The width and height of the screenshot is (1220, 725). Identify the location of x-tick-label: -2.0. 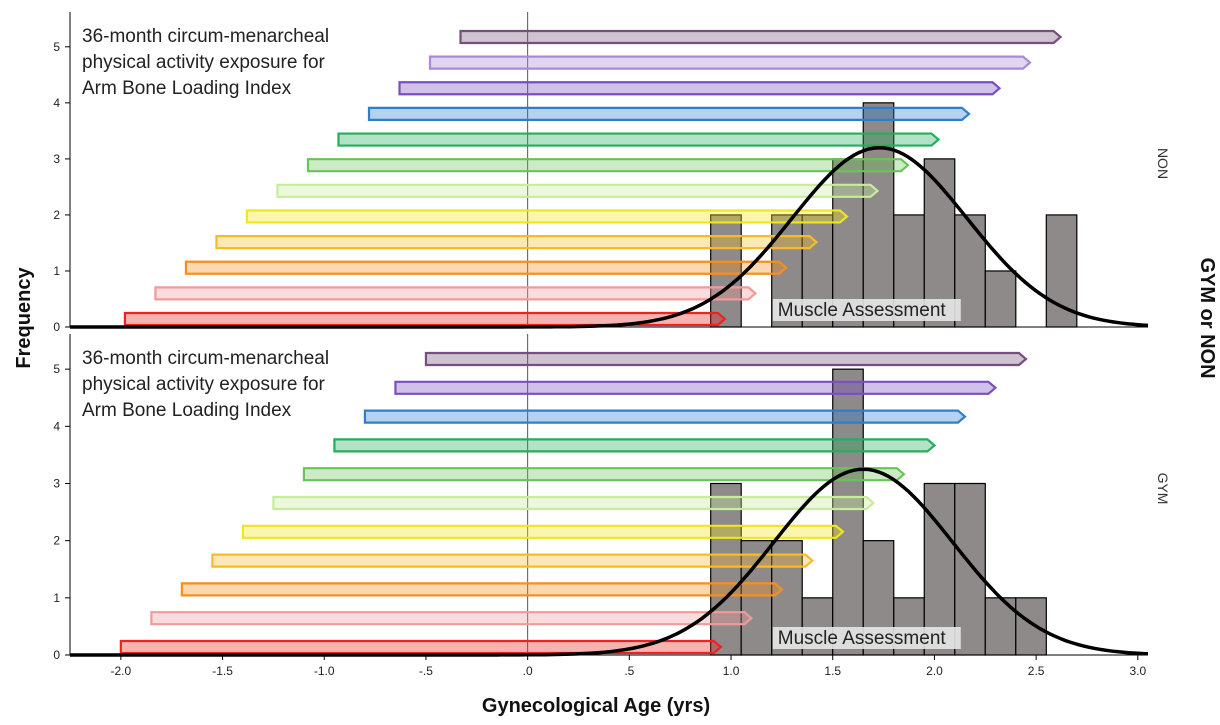
(121, 671).